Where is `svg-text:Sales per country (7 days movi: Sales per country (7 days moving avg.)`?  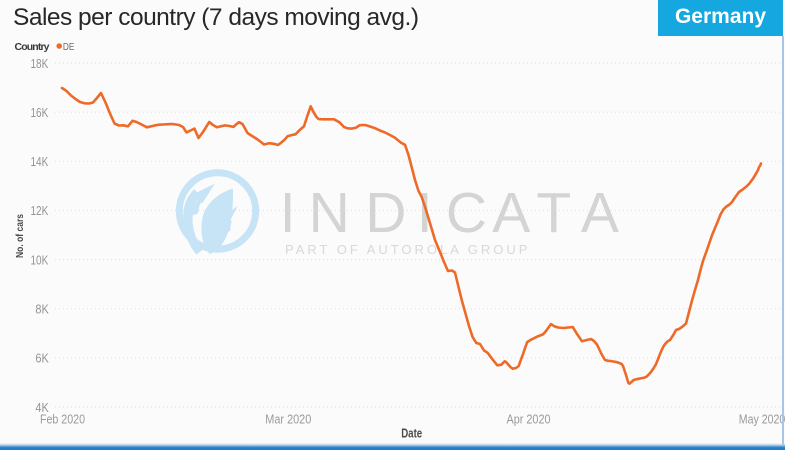
svg-text:Sales per country (7 days movi: Sales per country (7 days moving avg.) is located at coordinates (216, 17).